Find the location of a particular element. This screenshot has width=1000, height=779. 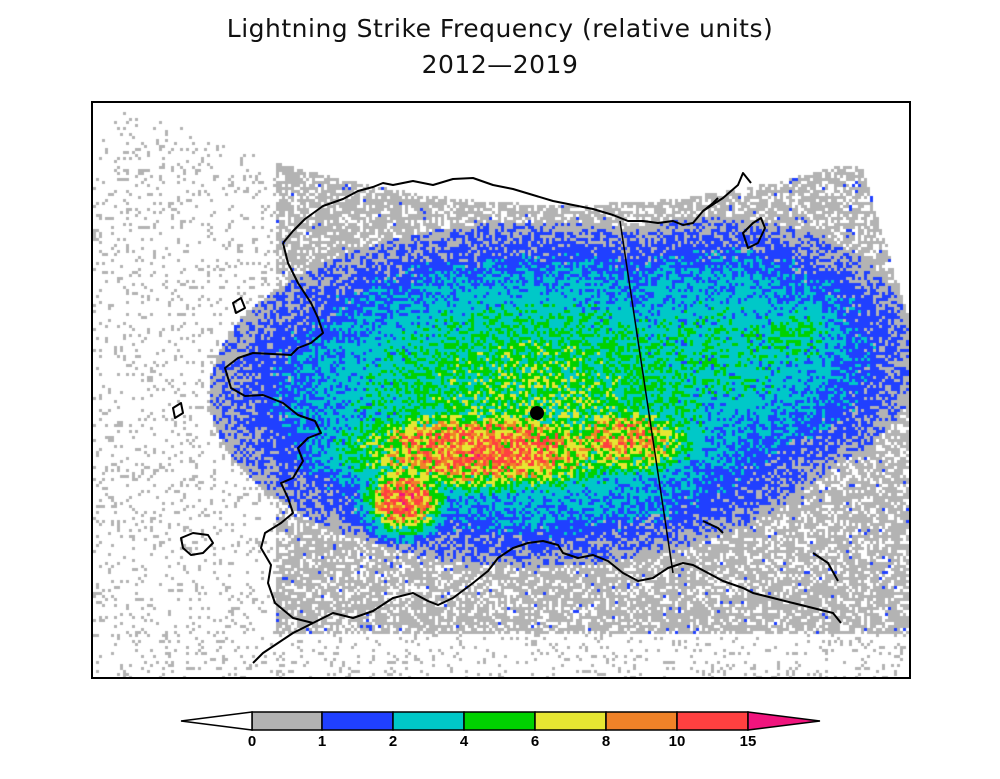

colorbar-tick-label: 8 is located at coordinates (606, 741).